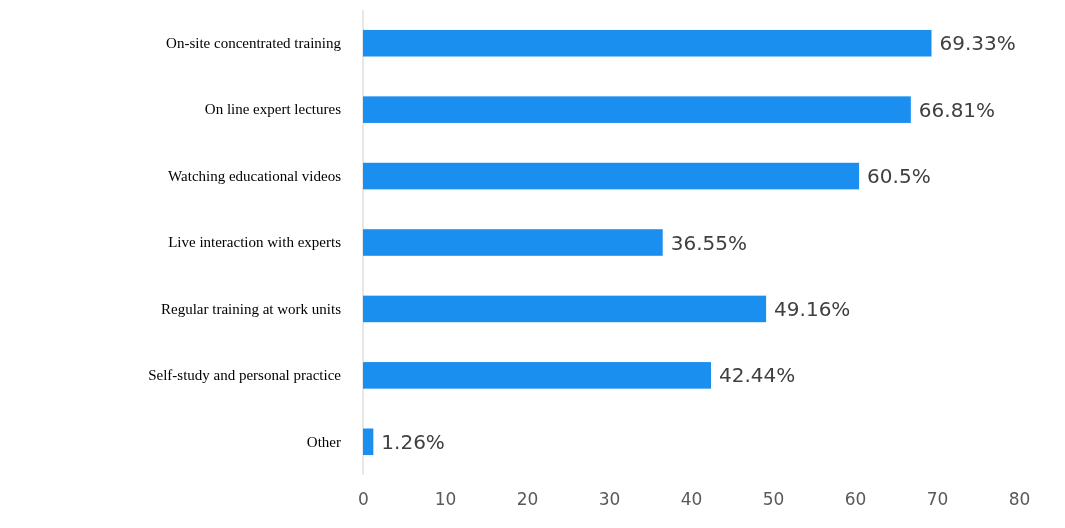 Image resolution: width=1065 pixels, height=528 pixels. Describe the element at coordinates (363, 499) in the screenshot. I see `x-tick-label: 0` at that location.